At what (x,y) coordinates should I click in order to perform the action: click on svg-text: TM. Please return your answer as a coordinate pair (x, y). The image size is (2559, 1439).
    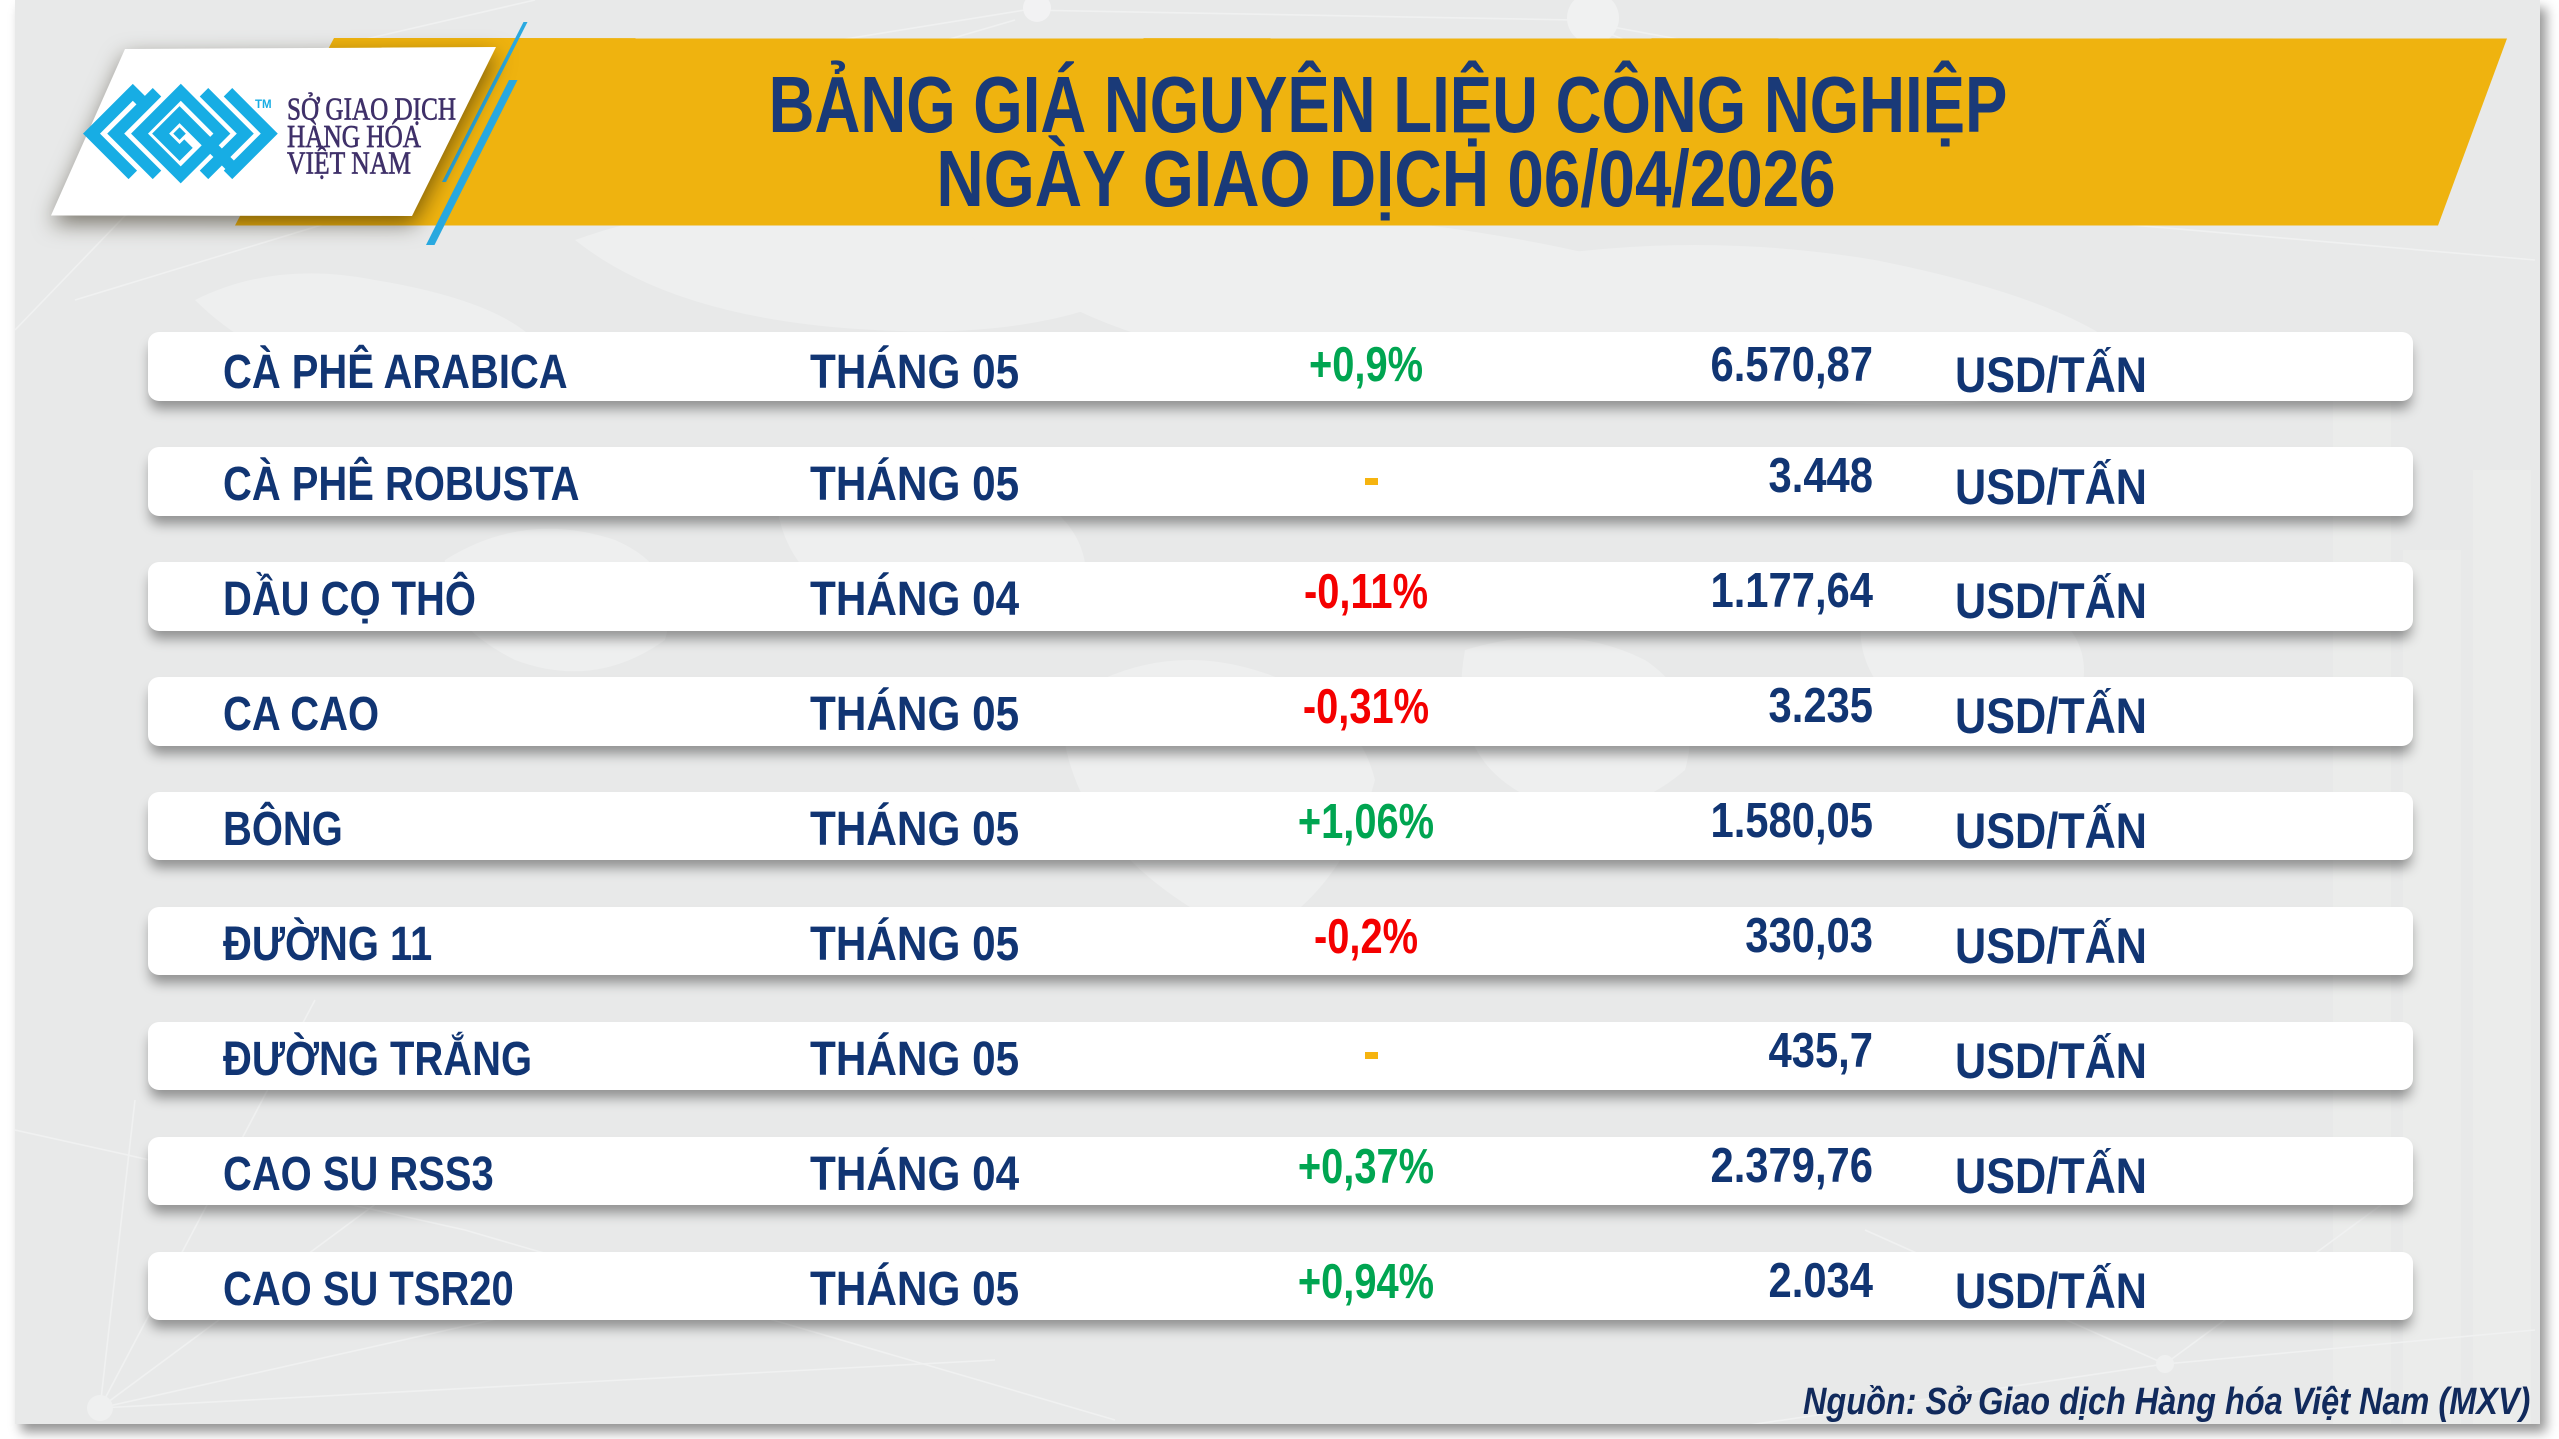
    Looking at the image, I should click on (263, 105).